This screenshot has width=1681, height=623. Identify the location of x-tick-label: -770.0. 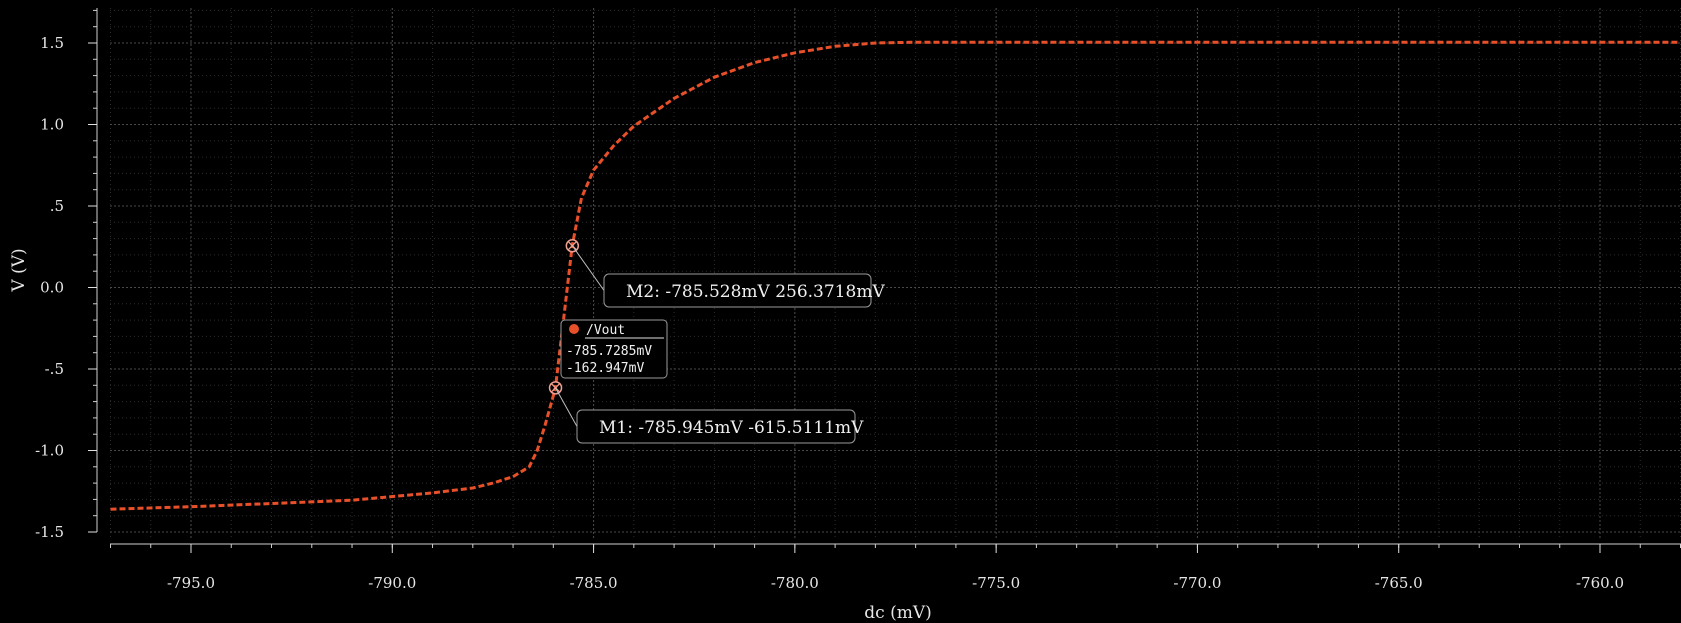
(1197, 583).